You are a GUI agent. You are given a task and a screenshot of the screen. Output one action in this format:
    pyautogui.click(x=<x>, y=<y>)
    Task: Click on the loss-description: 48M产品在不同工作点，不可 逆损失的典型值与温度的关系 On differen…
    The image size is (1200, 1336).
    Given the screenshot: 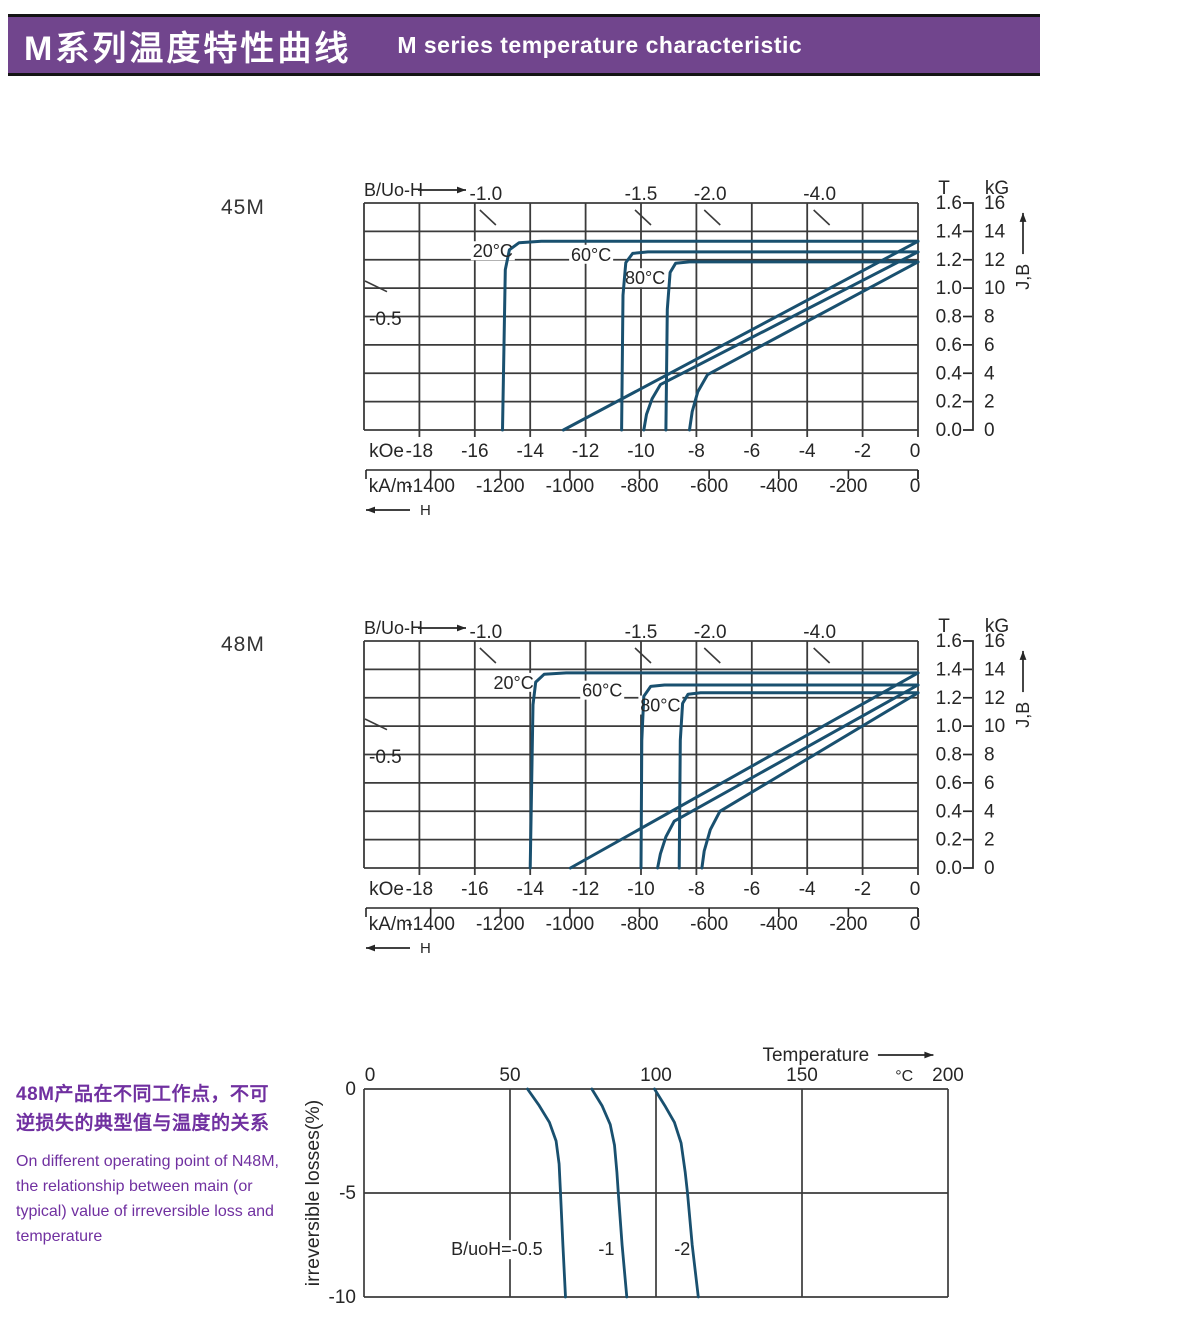 What is the action you would take?
    pyautogui.click(x=171, y=1164)
    